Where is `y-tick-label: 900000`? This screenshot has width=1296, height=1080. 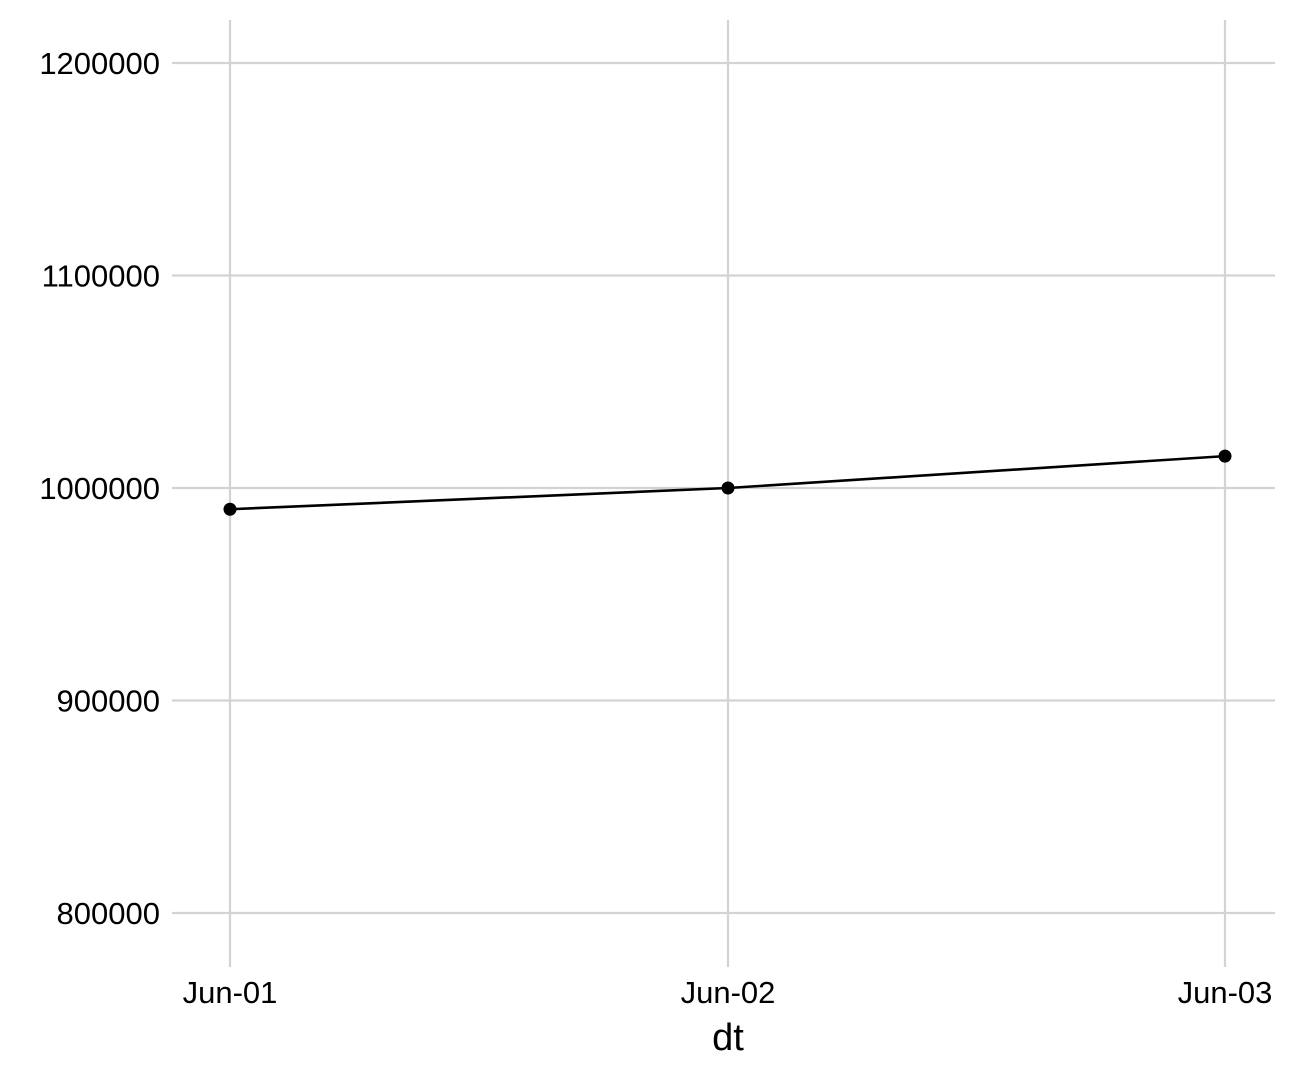 y-tick-label: 900000 is located at coordinates (108, 701).